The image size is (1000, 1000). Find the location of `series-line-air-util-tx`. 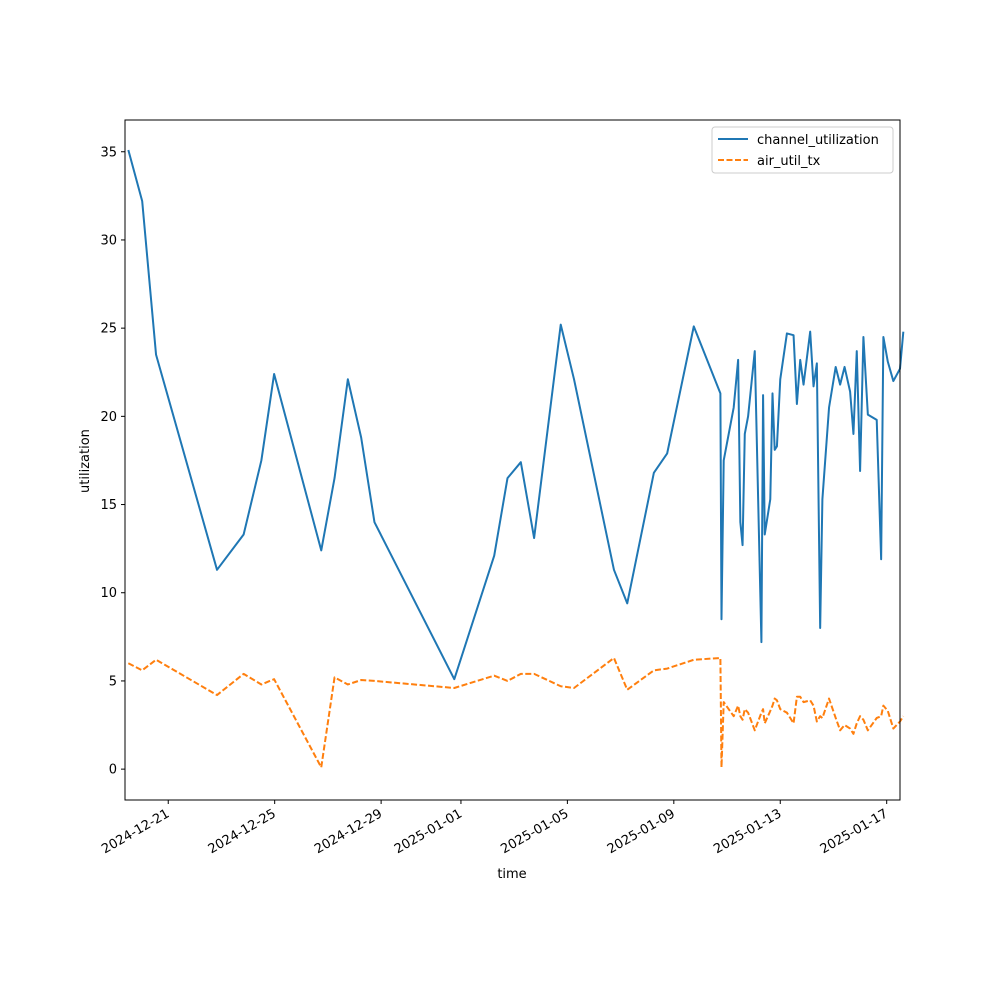

series-line-air-util-tx is located at coordinates (516, 713).